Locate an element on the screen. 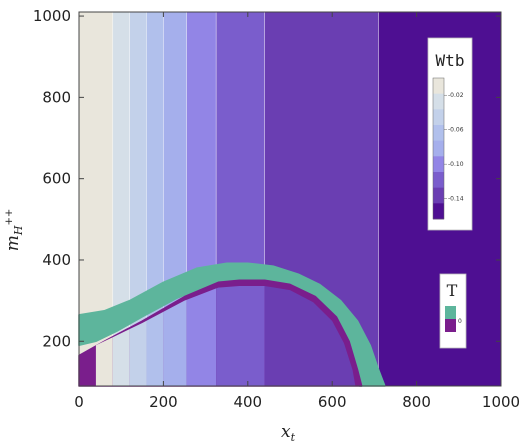 Image resolution: width=526 pixels, height=443 pixels. y-tick-label: 400 is located at coordinates (56, 260).